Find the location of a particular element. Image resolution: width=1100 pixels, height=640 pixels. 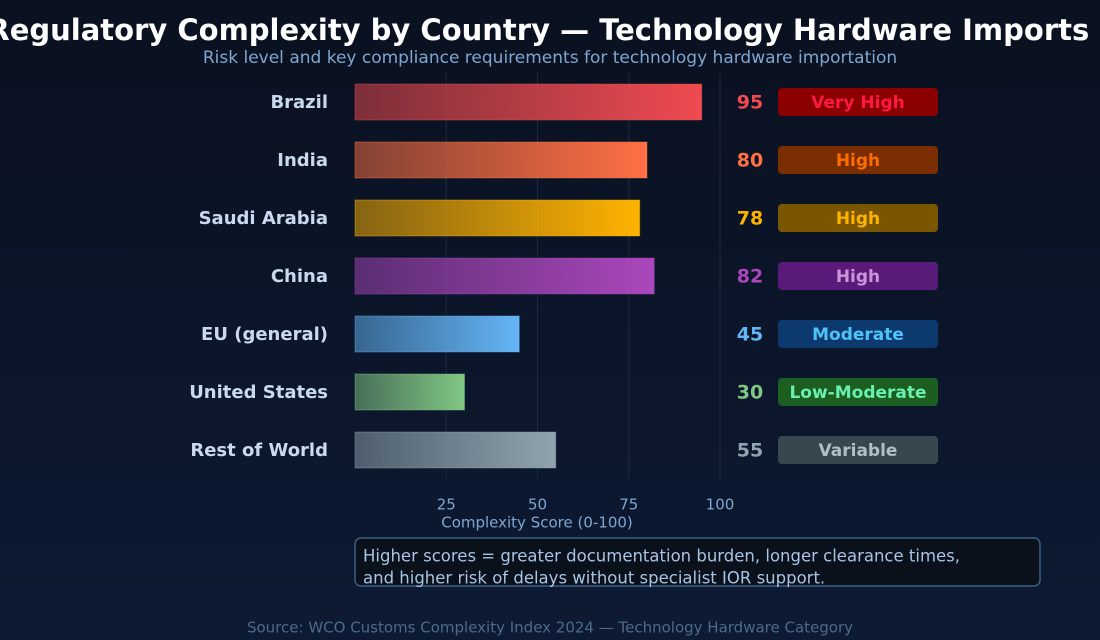

value-label: 95 is located at coordinates (750, 103).